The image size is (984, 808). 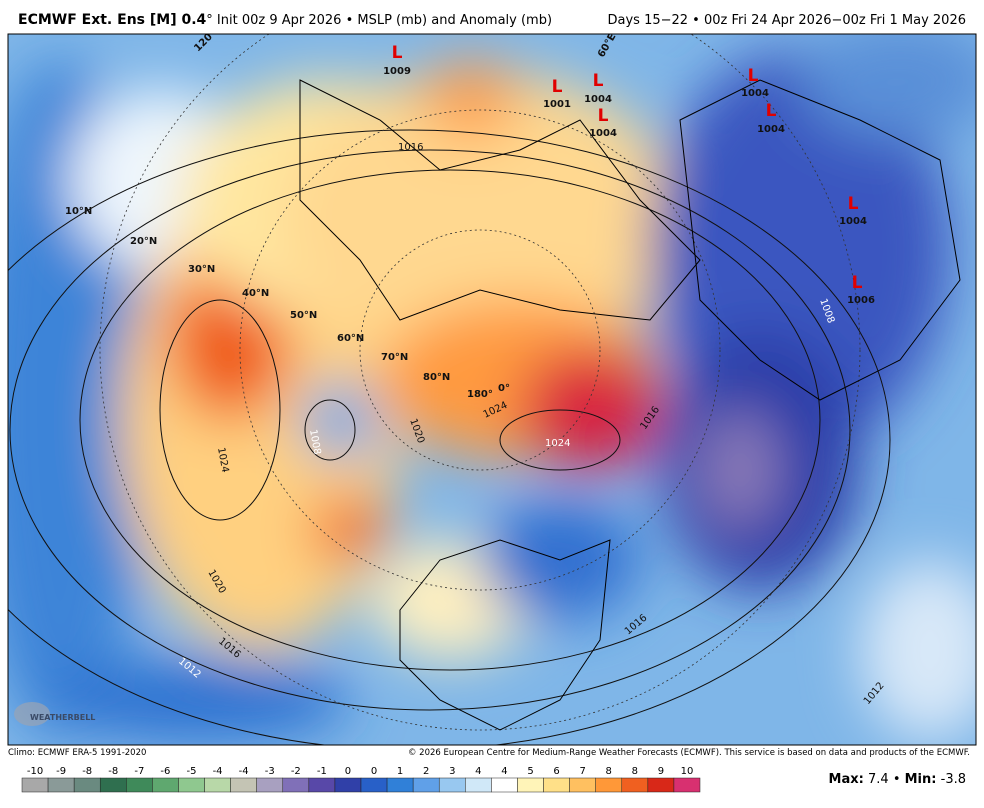 I want to click on longitude-label: 0°, so click(x=504, y=388).